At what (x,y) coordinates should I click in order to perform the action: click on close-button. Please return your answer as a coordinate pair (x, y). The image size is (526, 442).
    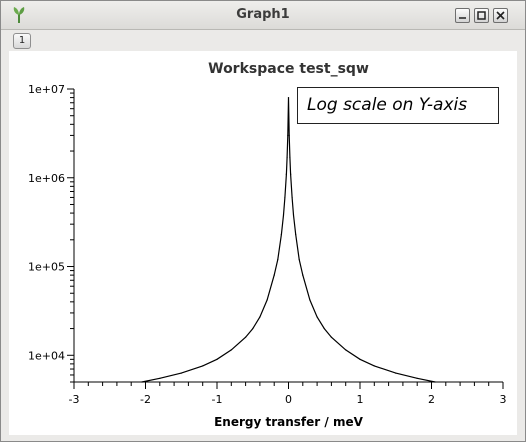
    Looking at the image, I should click on (500, 15).